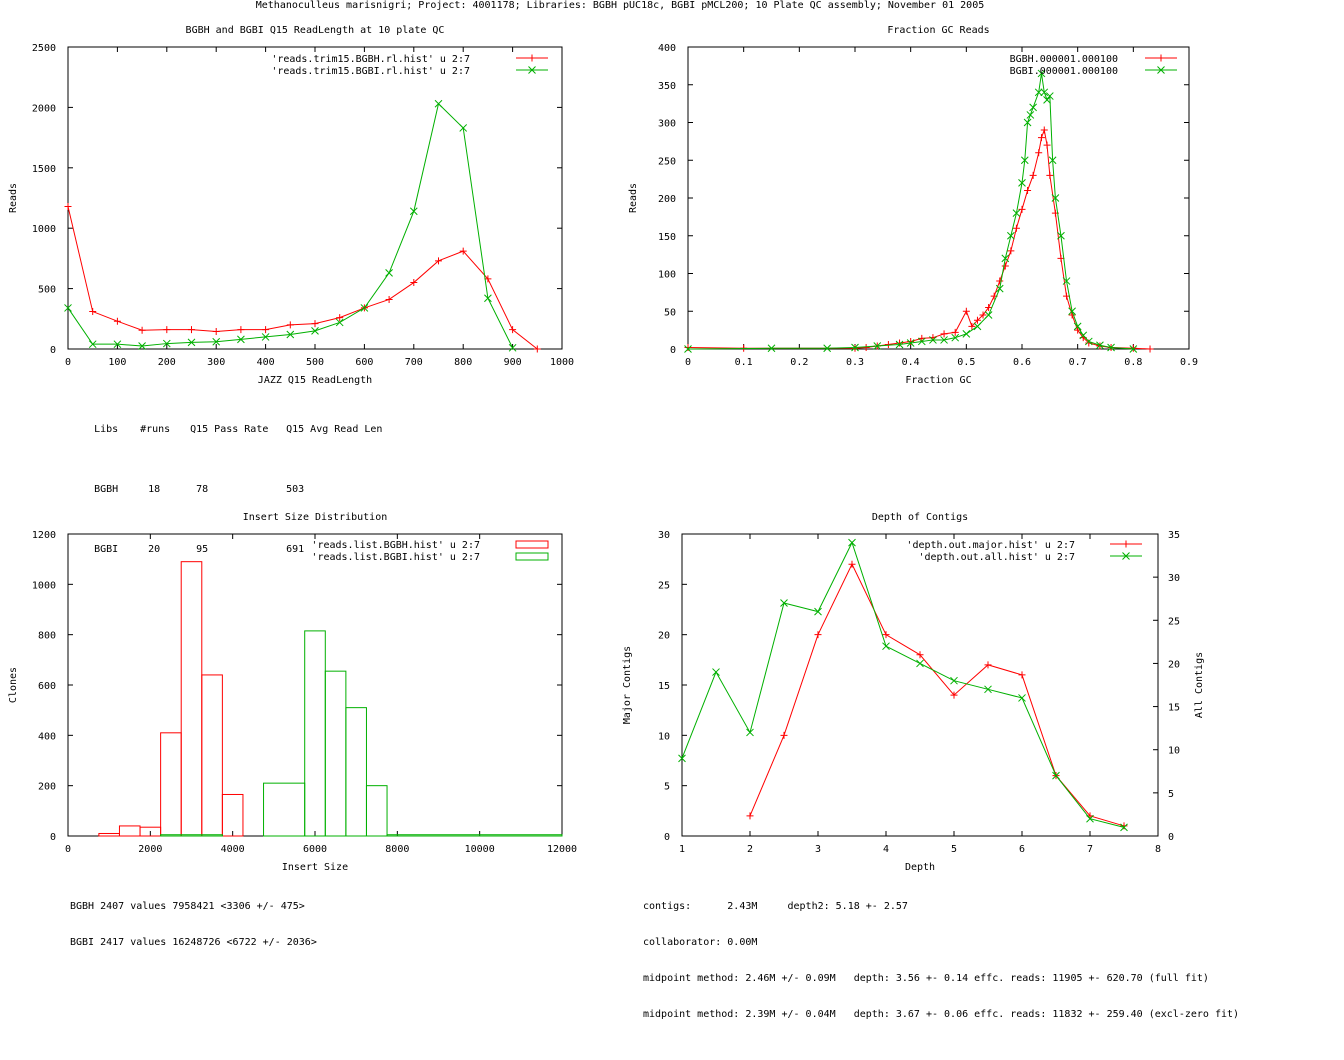  I want to click on stats-header-libs: Libs, so click(106, 429).